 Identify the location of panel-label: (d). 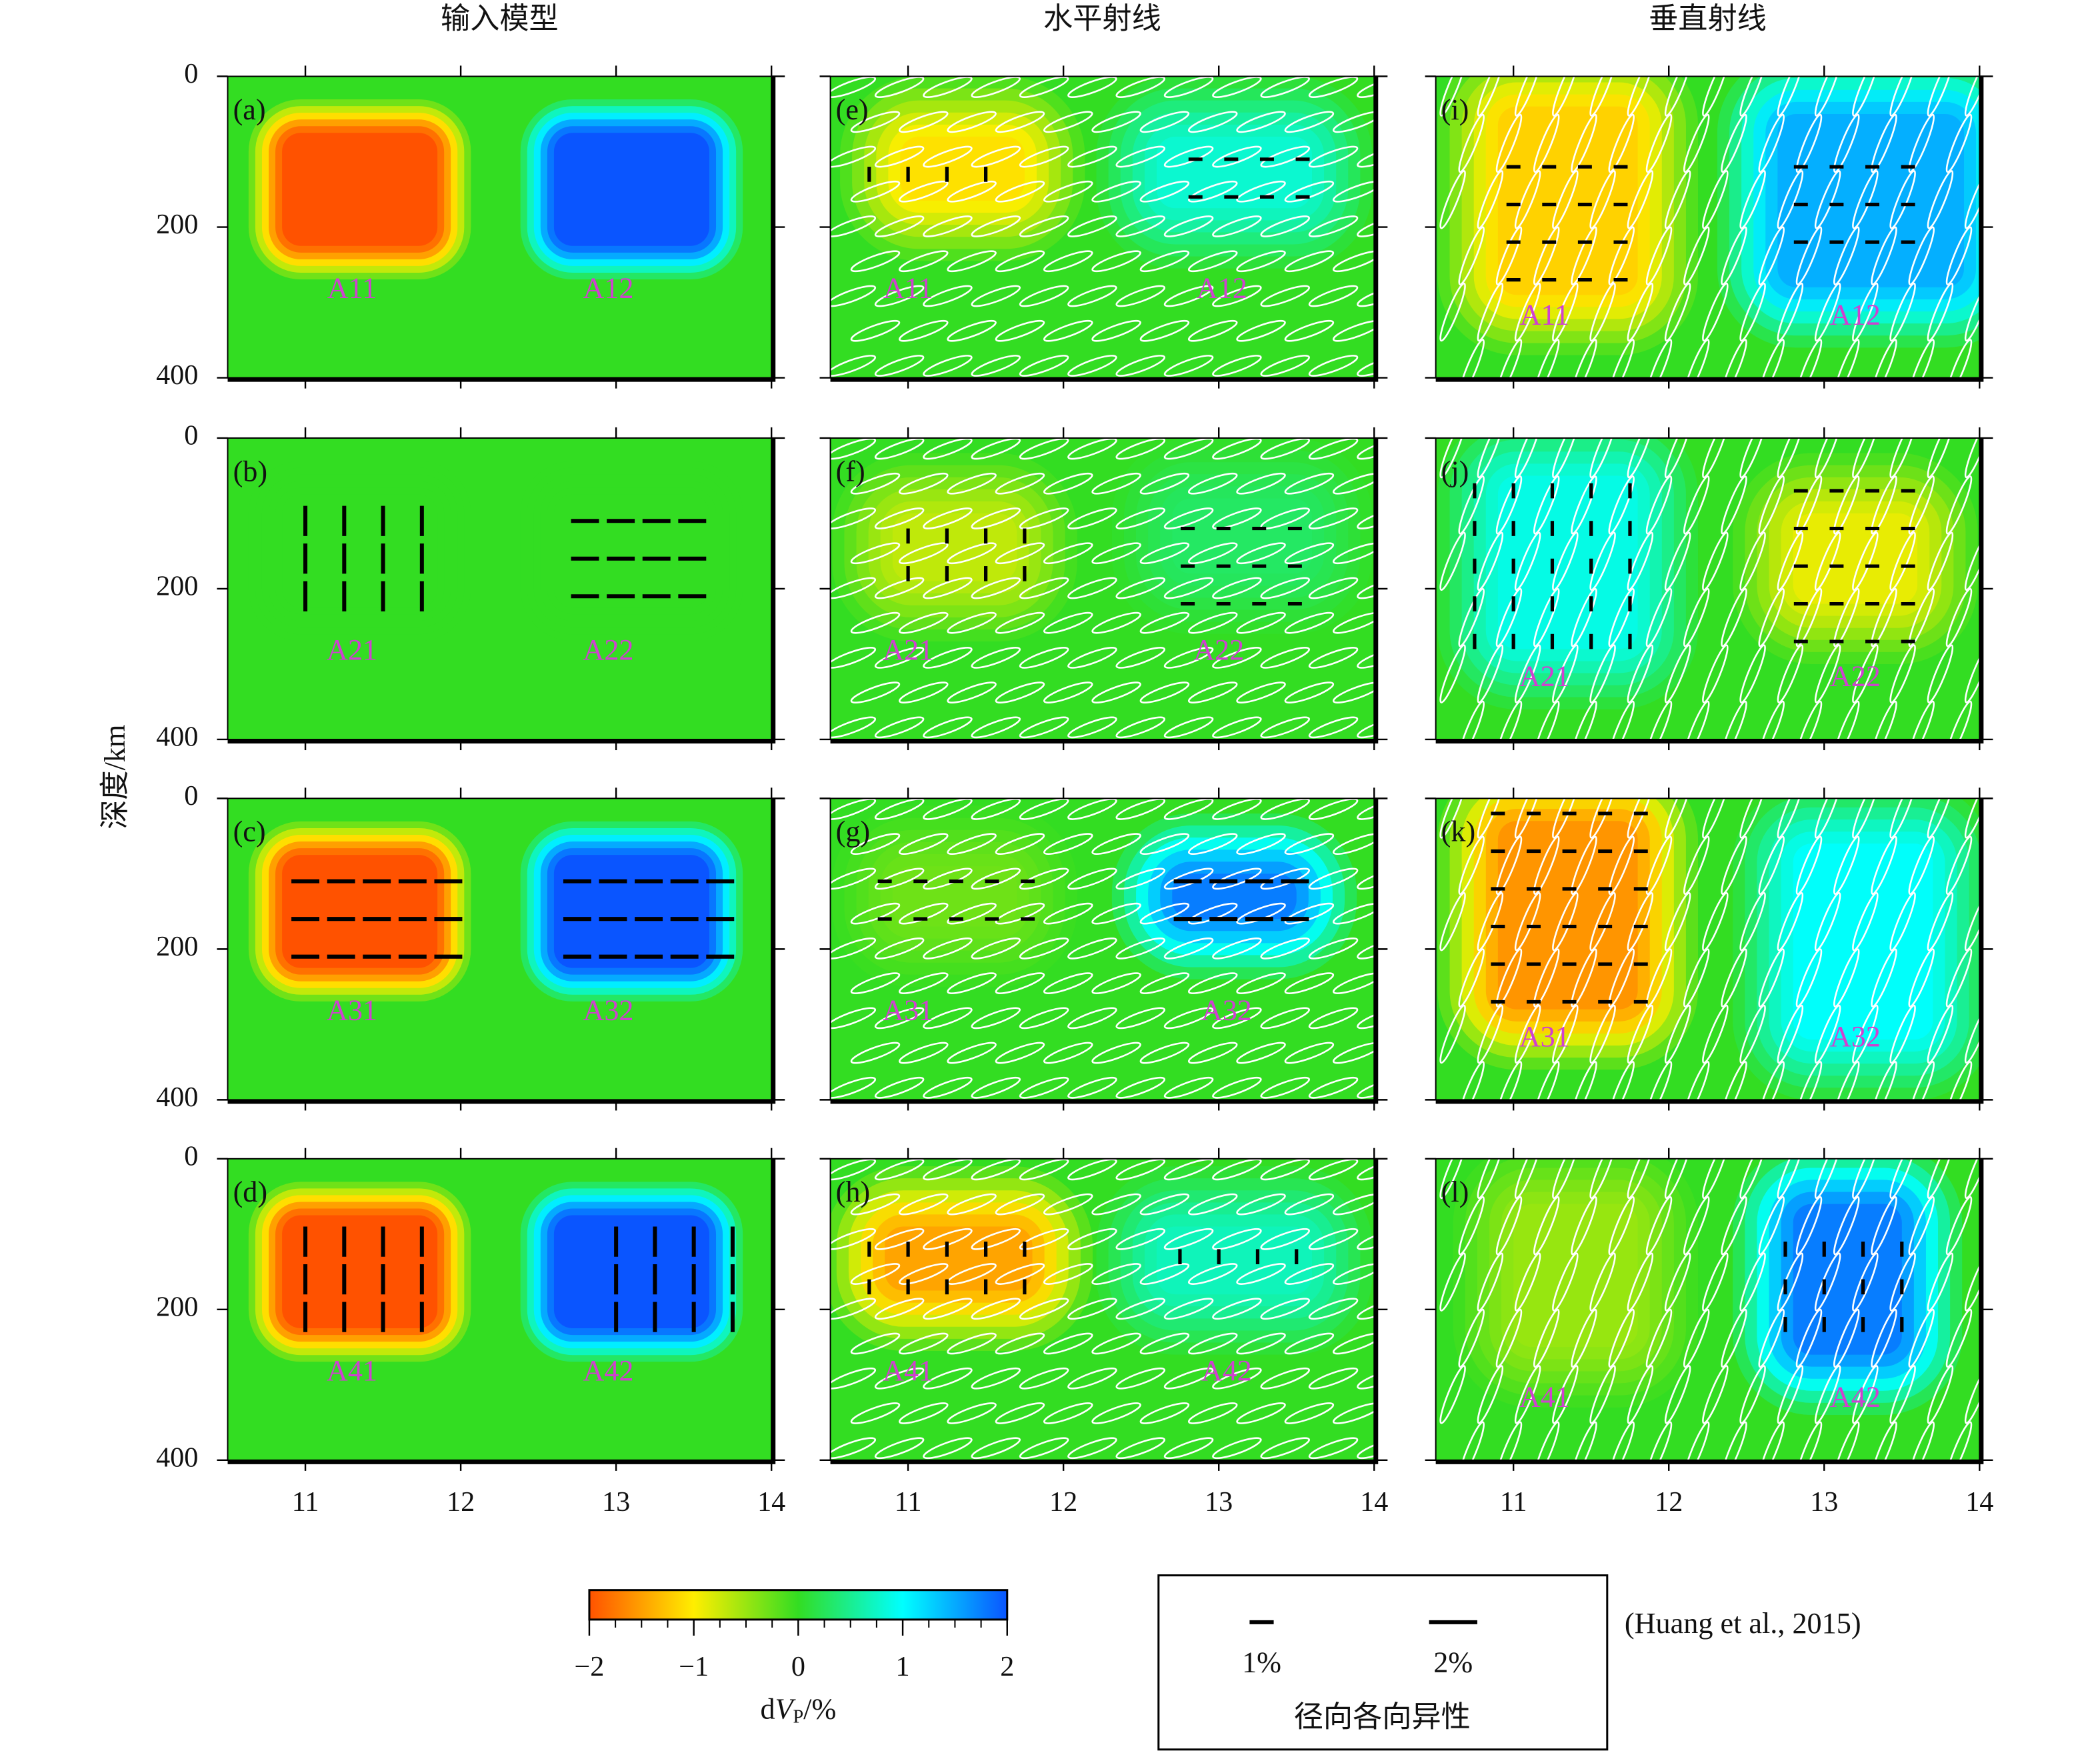
(250, 1192).